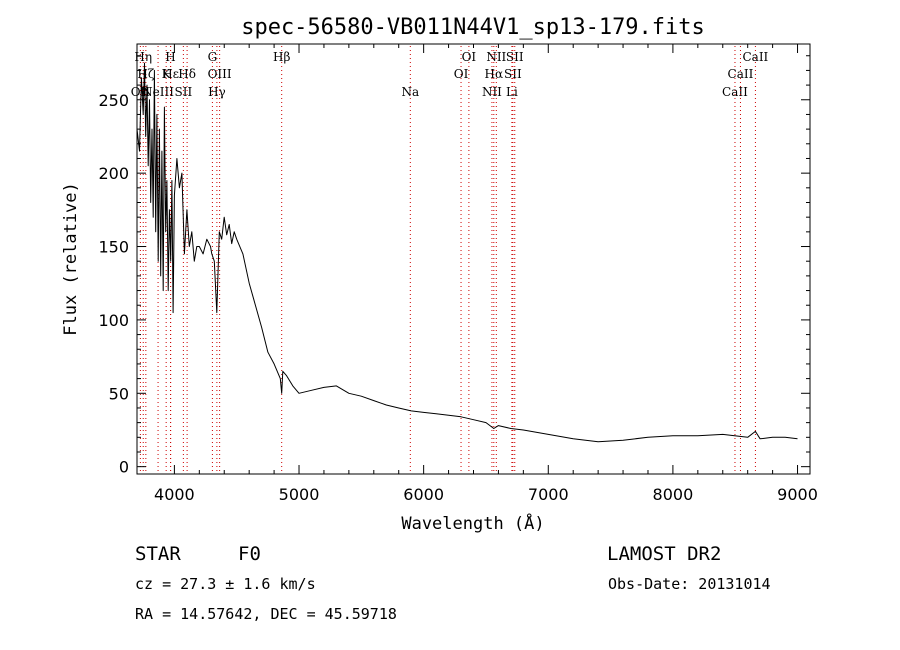  What do you see at coordinates (281, 57) in the screenshot?
I see `line-label: Hβ` at bounding box center [281, 57].